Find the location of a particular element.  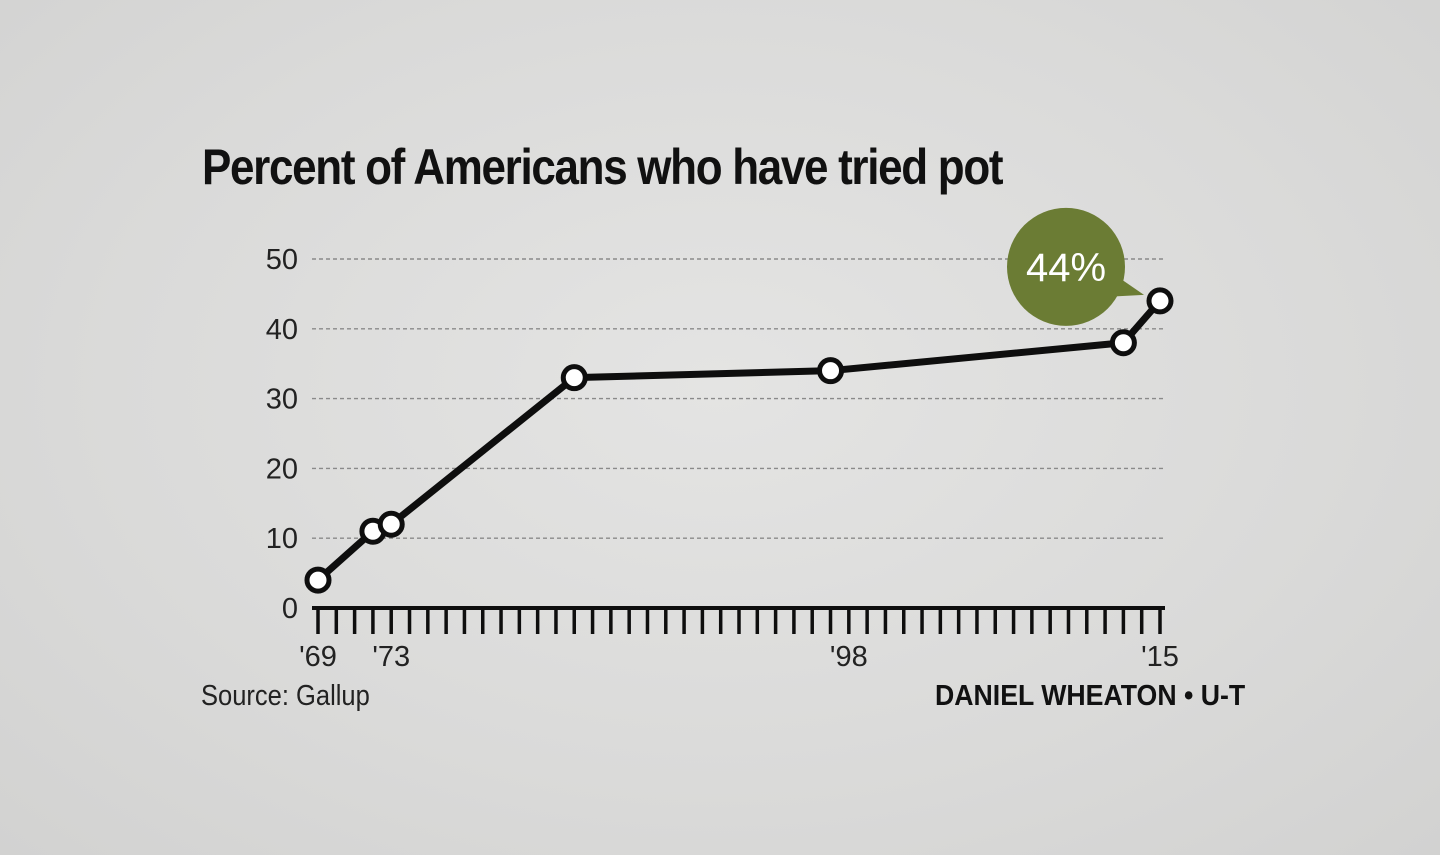

chart-title: Percent of Americans who have tried pot is located at coordinates (603, 167).